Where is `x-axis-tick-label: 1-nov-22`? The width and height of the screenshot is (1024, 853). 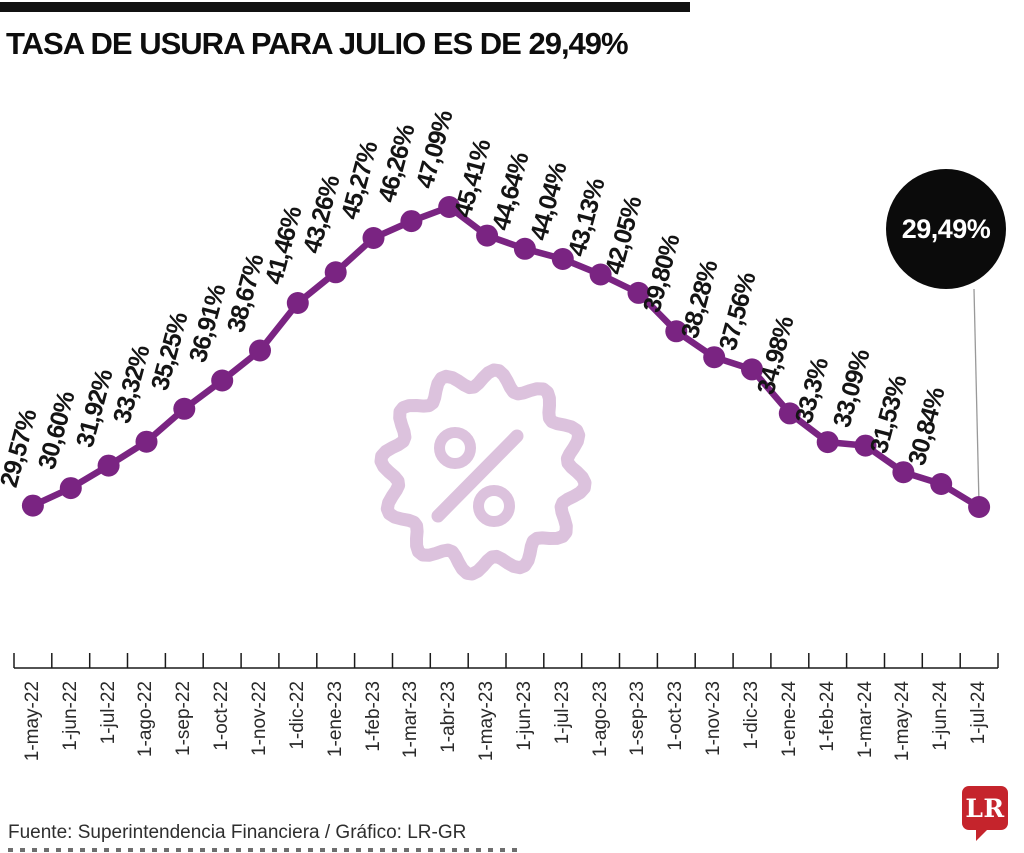
x-axis-tick-label: 1-nov-22 is located at coordinates (259, 718).